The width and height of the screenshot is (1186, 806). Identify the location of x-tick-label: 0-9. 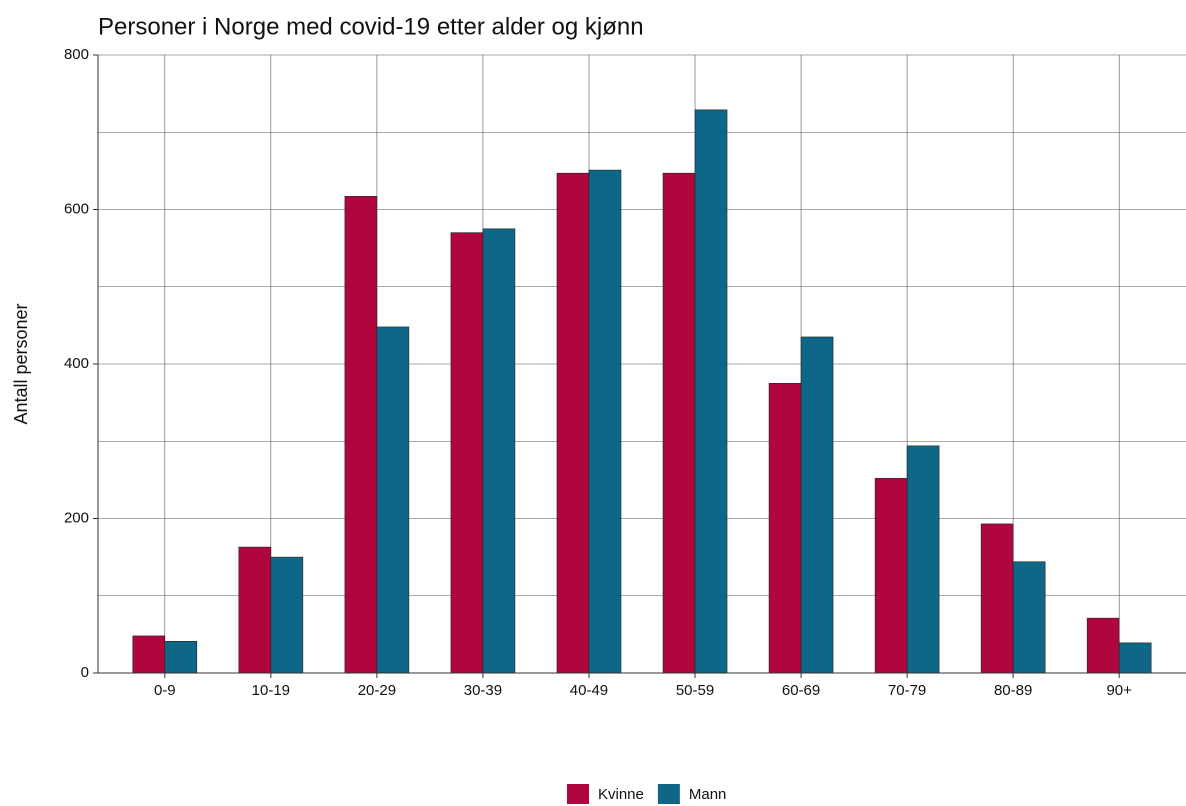
(165, 690).